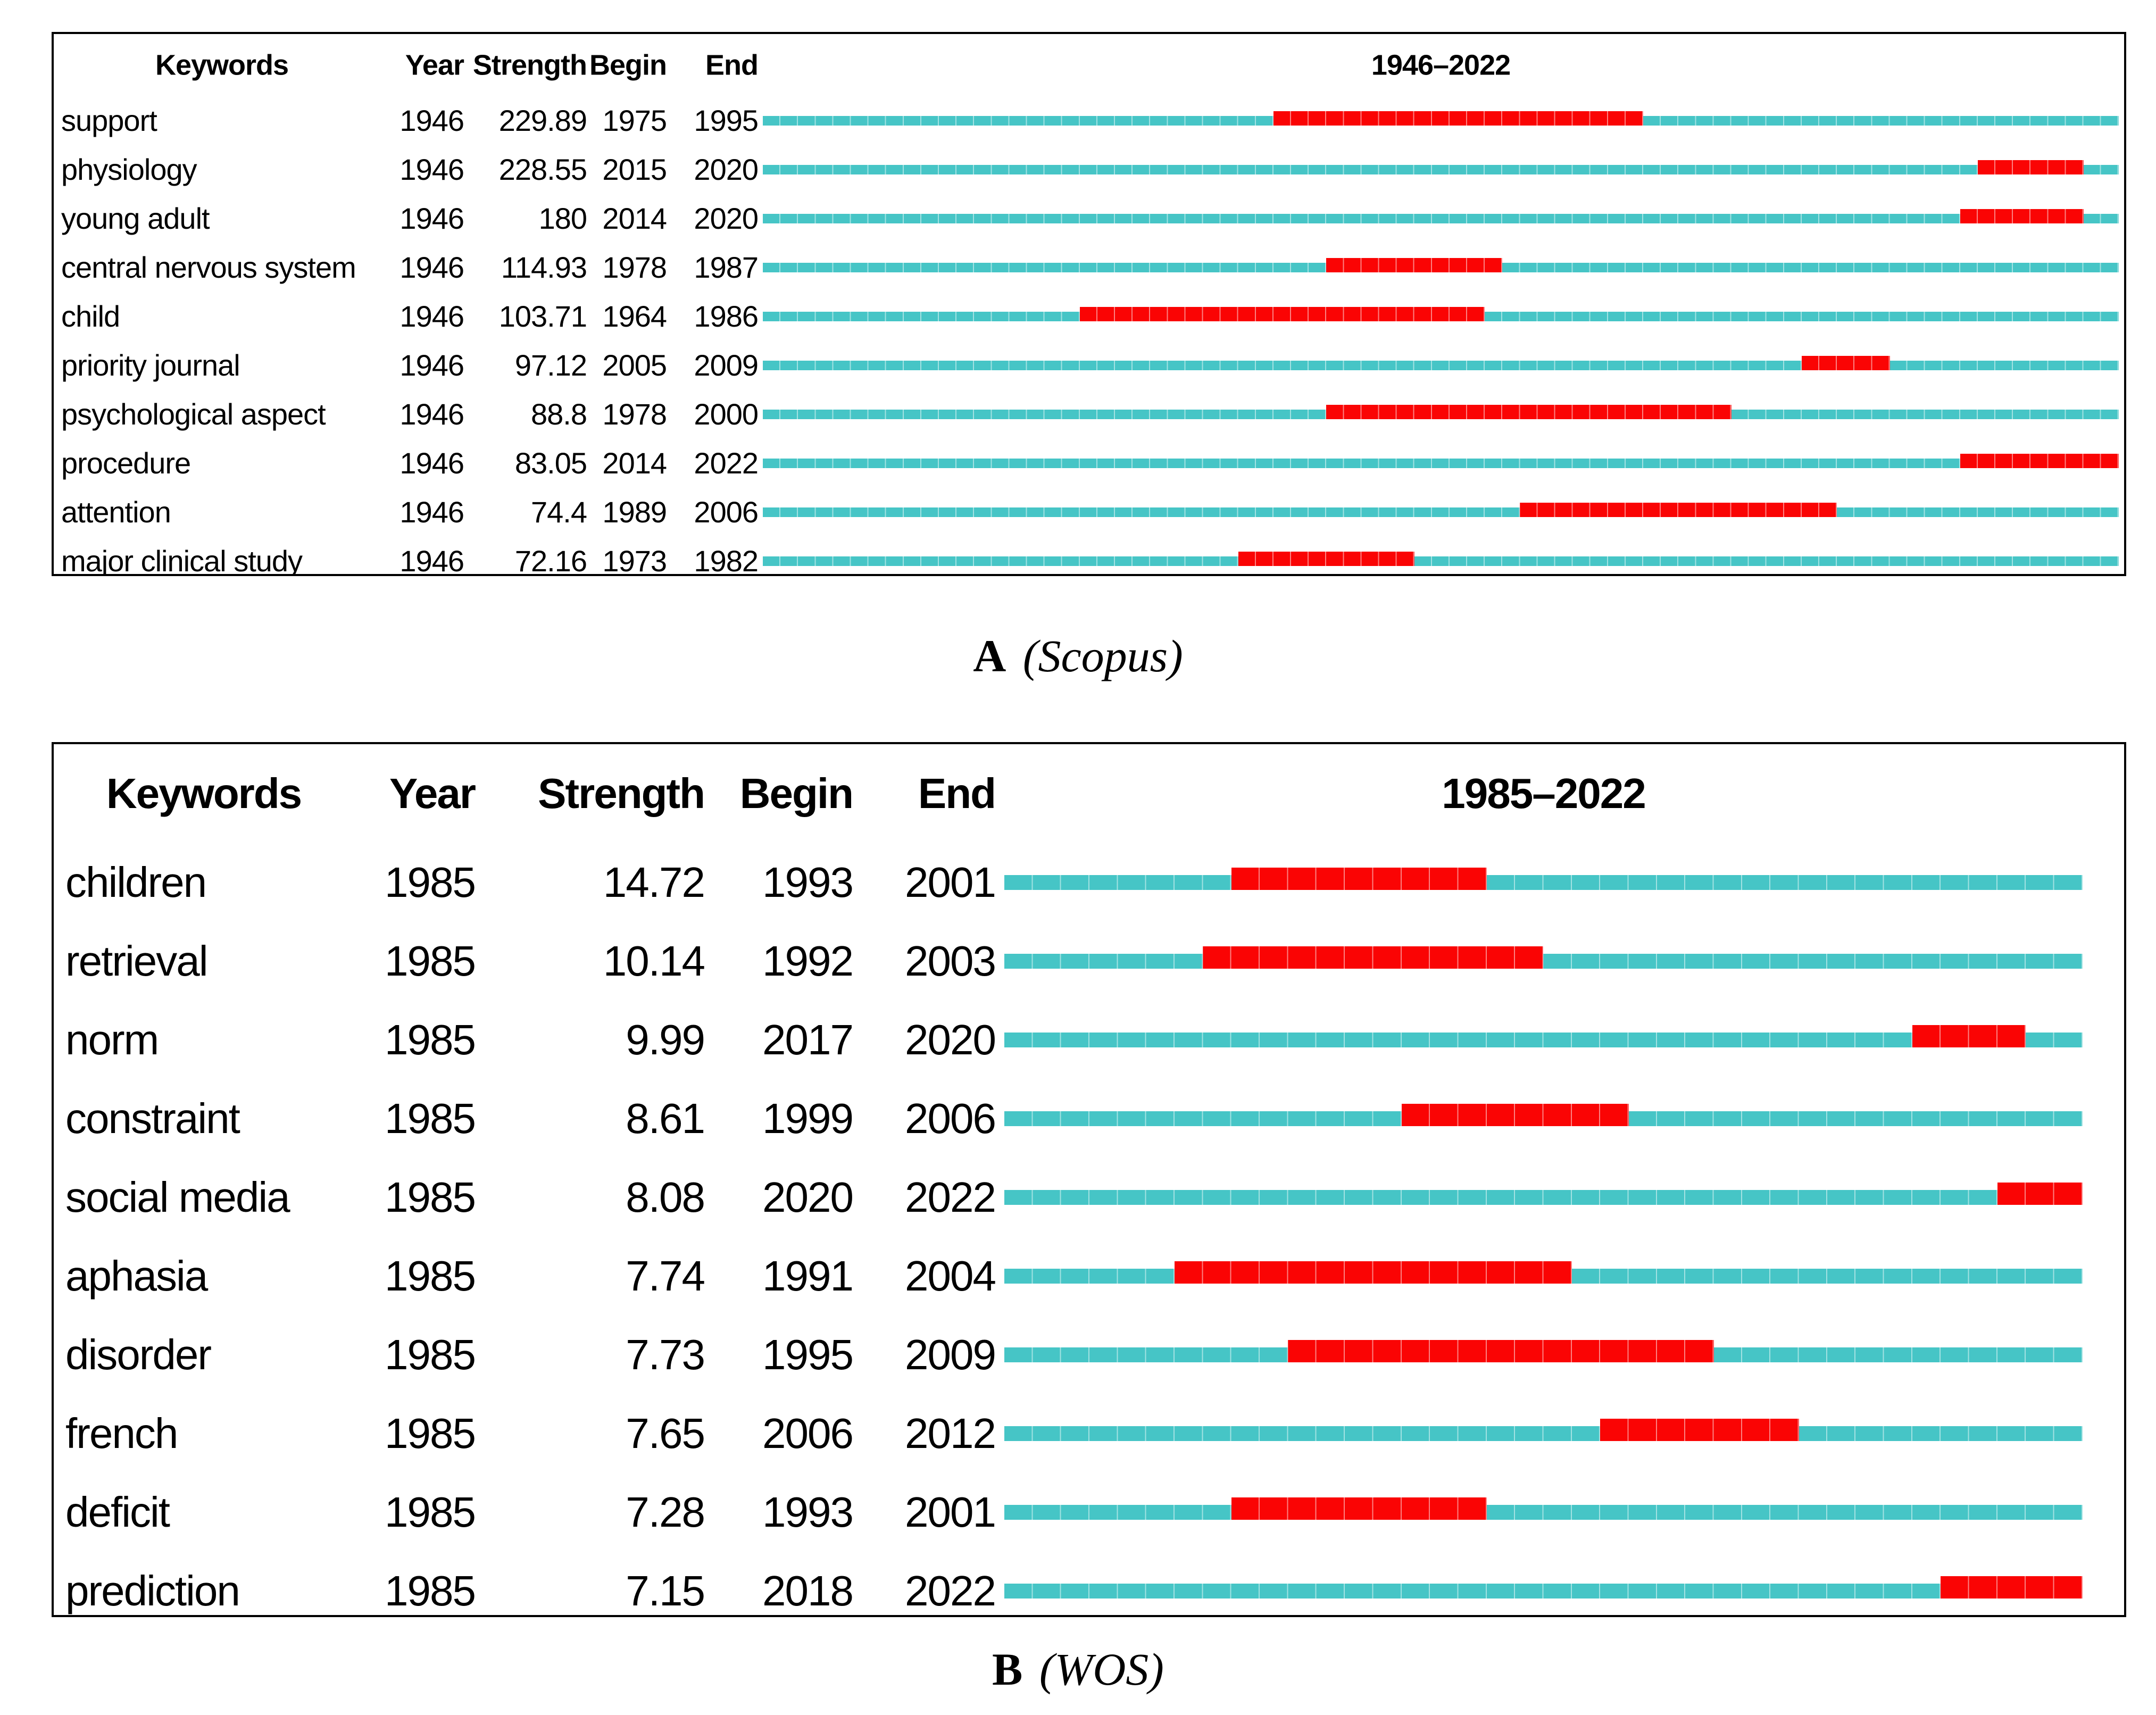 This screenshot has width=2156, height=1715. What do you see at coordinates (1089, 267) in the screenshot?
I see `burst-row: central nervous system 1946 114.93 1978 1987` at bounding box center [1089, 267].